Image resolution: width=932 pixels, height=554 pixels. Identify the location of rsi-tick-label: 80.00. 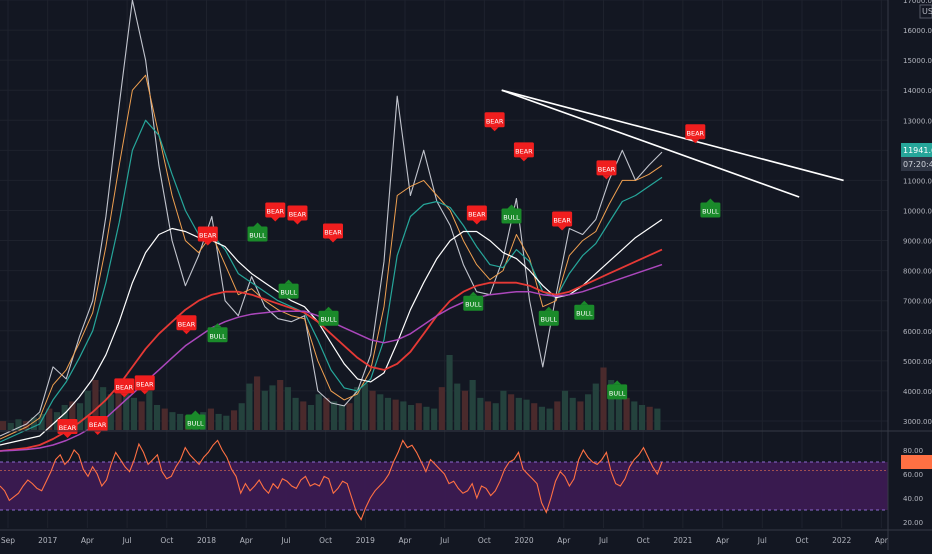
(913, 451).